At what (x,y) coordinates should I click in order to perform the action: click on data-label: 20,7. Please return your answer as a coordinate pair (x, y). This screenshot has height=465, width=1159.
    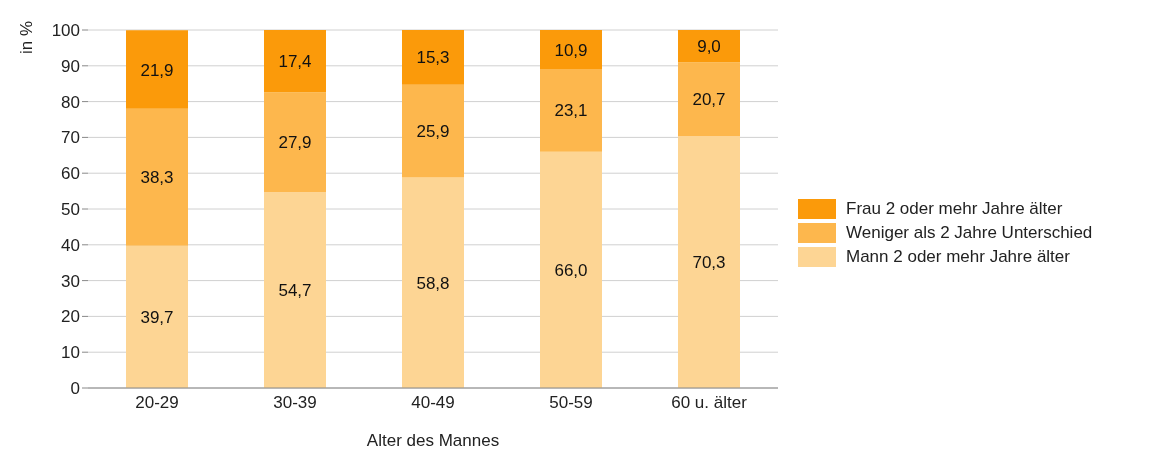
    Looking at the image, I should click on (709, 100).